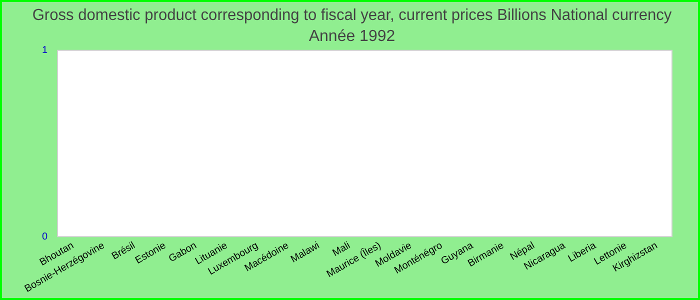  Describe the element at coordinates (45, 236) in the screenshot. I see `y-tick-label: 0` at that location.